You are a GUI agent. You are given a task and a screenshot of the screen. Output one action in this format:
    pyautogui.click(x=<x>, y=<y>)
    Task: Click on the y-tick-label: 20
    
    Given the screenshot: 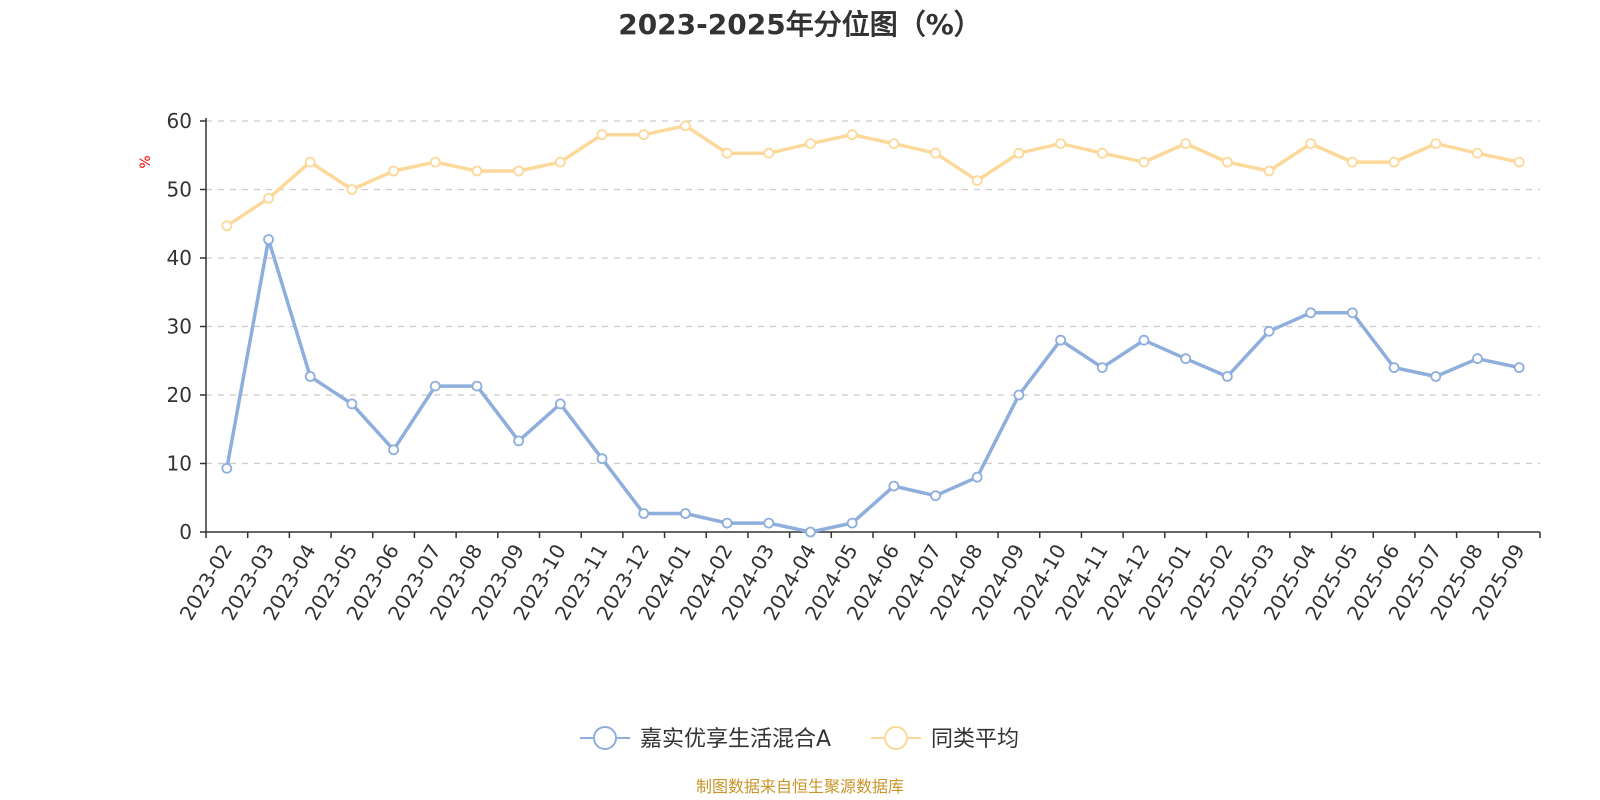 What is the action you would take?
    pyautogui.click(x=179, y=395)
    